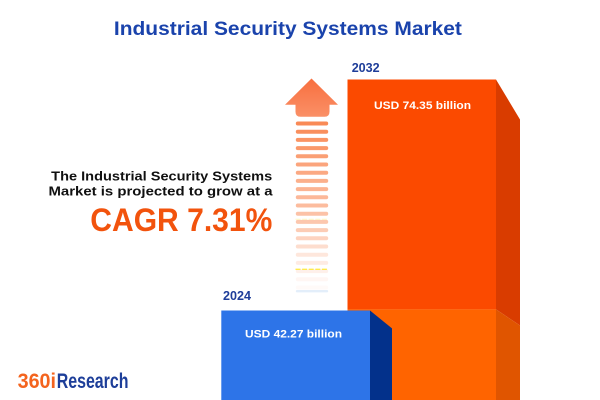  Describe the element at coordinates (161, 192) in the screenshot. I see `svg-text:Market is projected to grow at: Market is projected to grow at a` at that location.